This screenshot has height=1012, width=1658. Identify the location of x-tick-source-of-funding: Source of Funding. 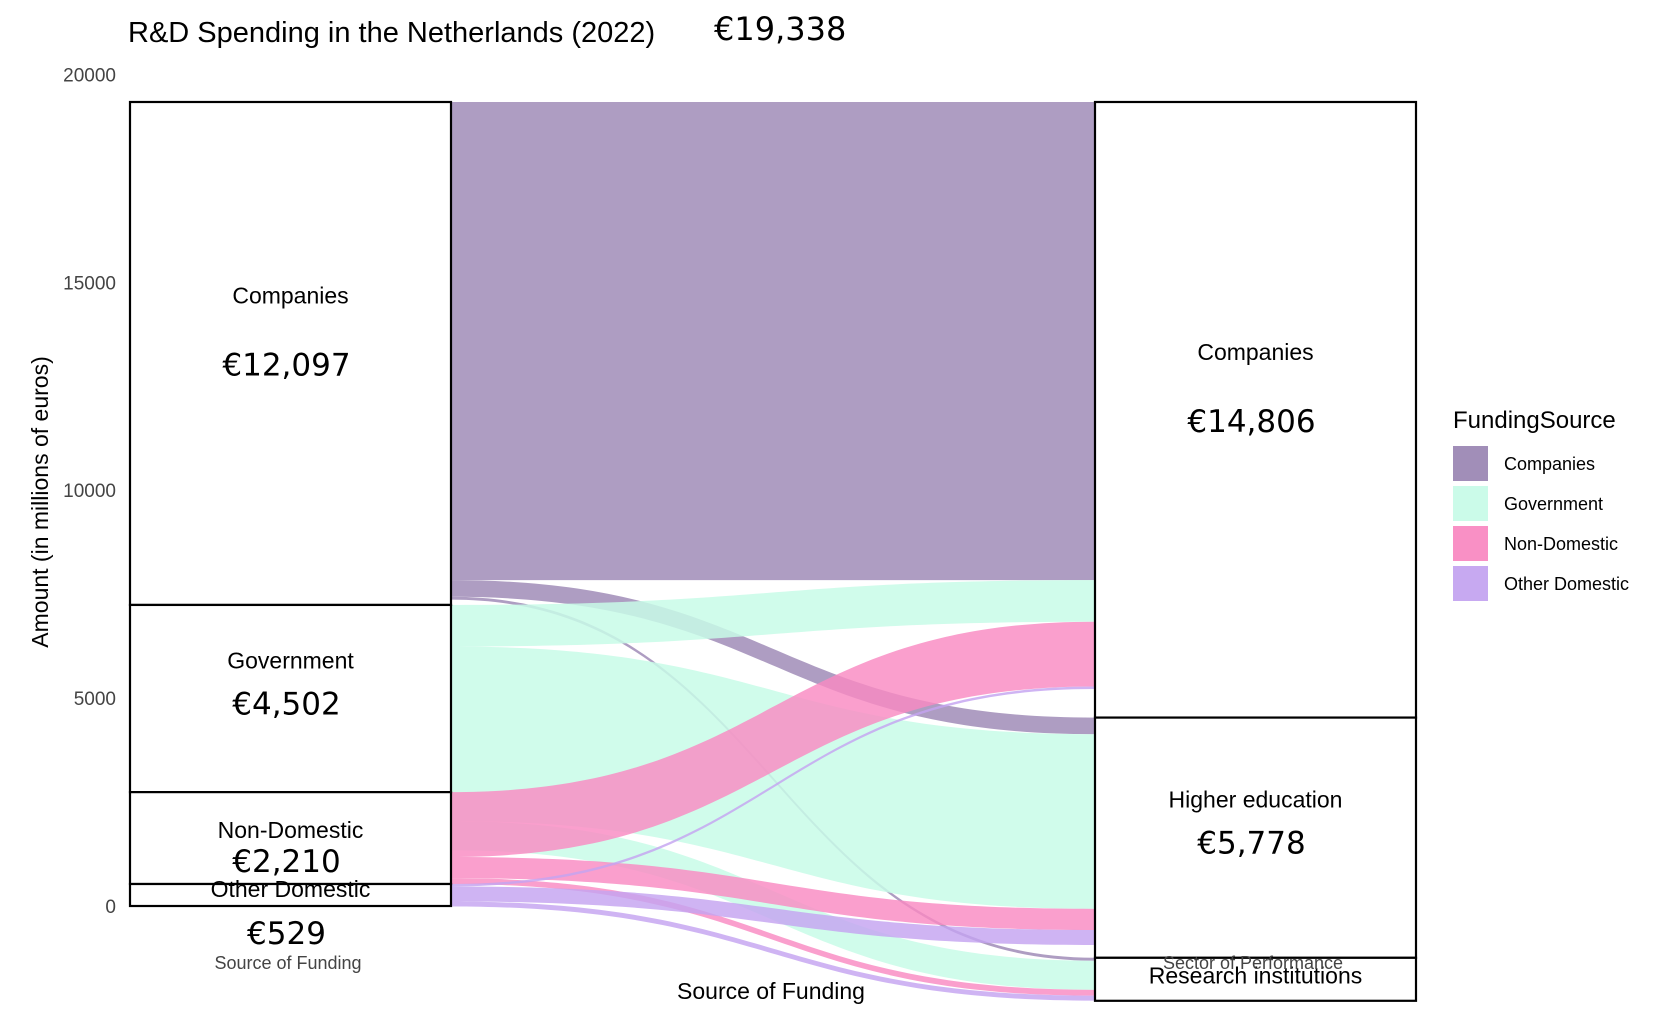
(287, 963).